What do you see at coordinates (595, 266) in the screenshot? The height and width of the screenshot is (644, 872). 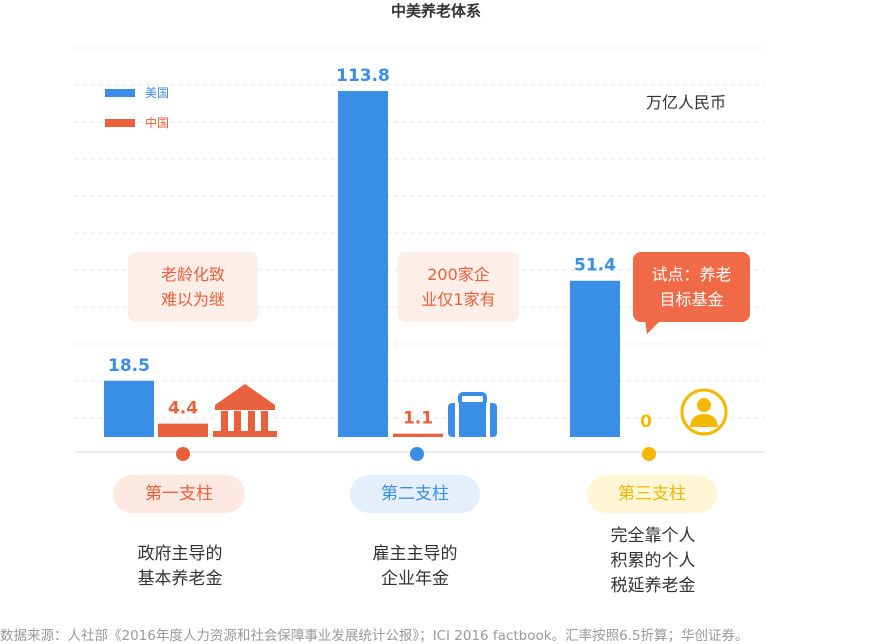 I see `value-label-us-3: 51.4` at bounding box center [595, 266].